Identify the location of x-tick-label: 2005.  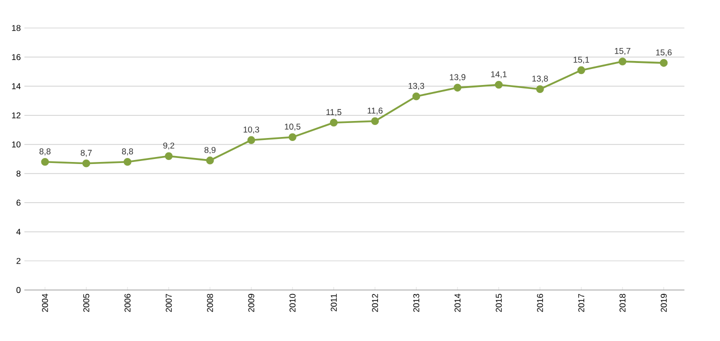
(86, 303).